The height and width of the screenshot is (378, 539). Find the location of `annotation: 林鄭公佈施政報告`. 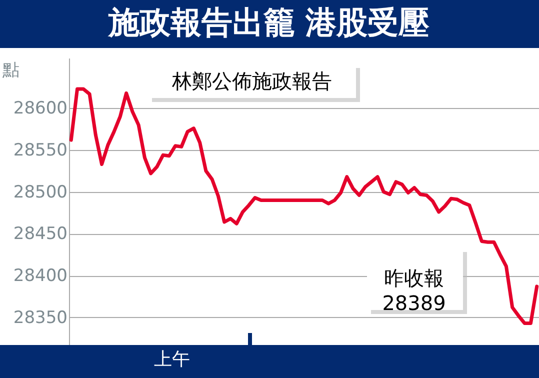

annotation: 林鄭公佈施政報告 is located at coordinates (251, 81).